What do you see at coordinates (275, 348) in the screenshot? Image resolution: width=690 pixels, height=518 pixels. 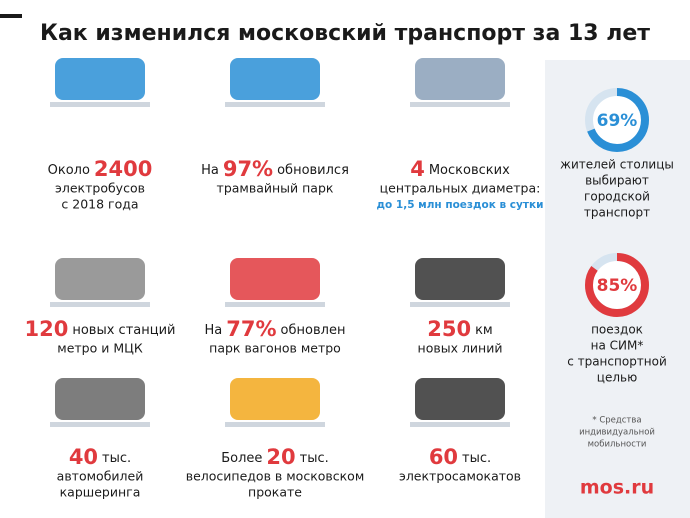 I see `item-text: парк вагонов метро` at bounding box center [275, 348].